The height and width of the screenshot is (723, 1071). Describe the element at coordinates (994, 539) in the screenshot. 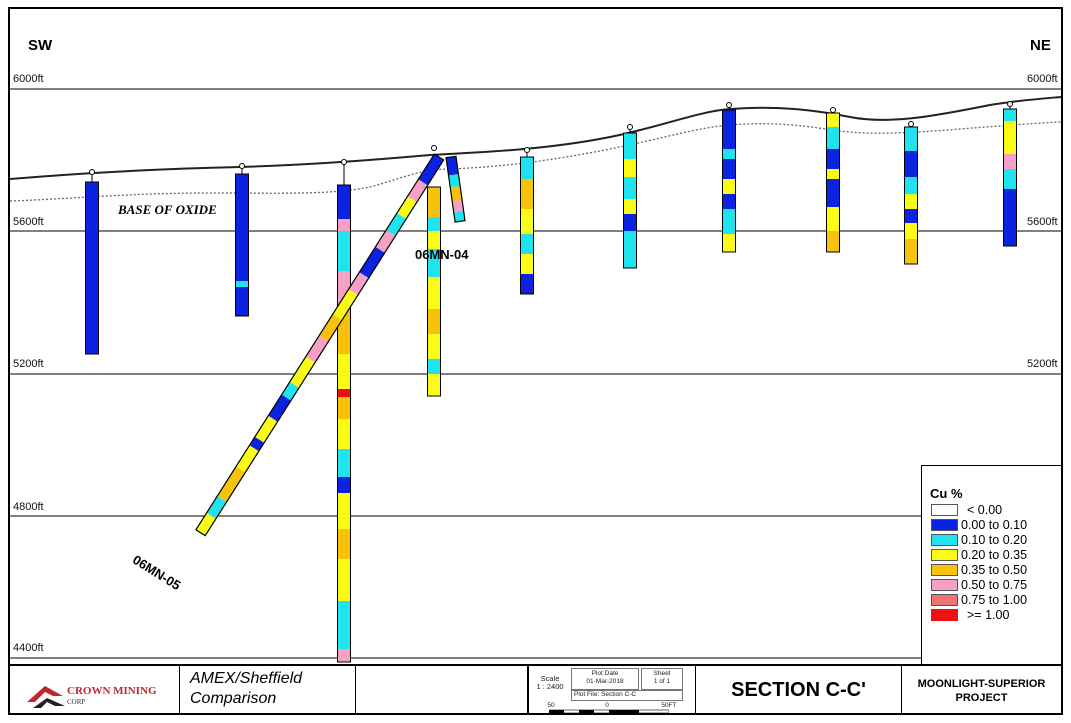

I see `legend-label: 0.10 to 0.20` at that location.